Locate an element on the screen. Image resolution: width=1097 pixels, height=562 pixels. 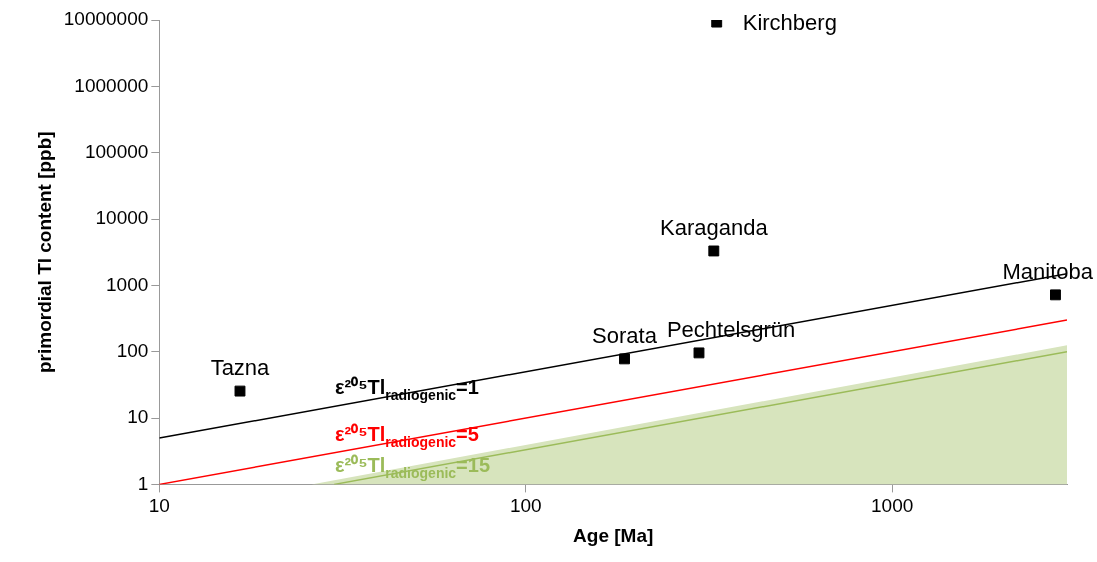
y-tick-label: 1000 is located at coordinates (127, 284).